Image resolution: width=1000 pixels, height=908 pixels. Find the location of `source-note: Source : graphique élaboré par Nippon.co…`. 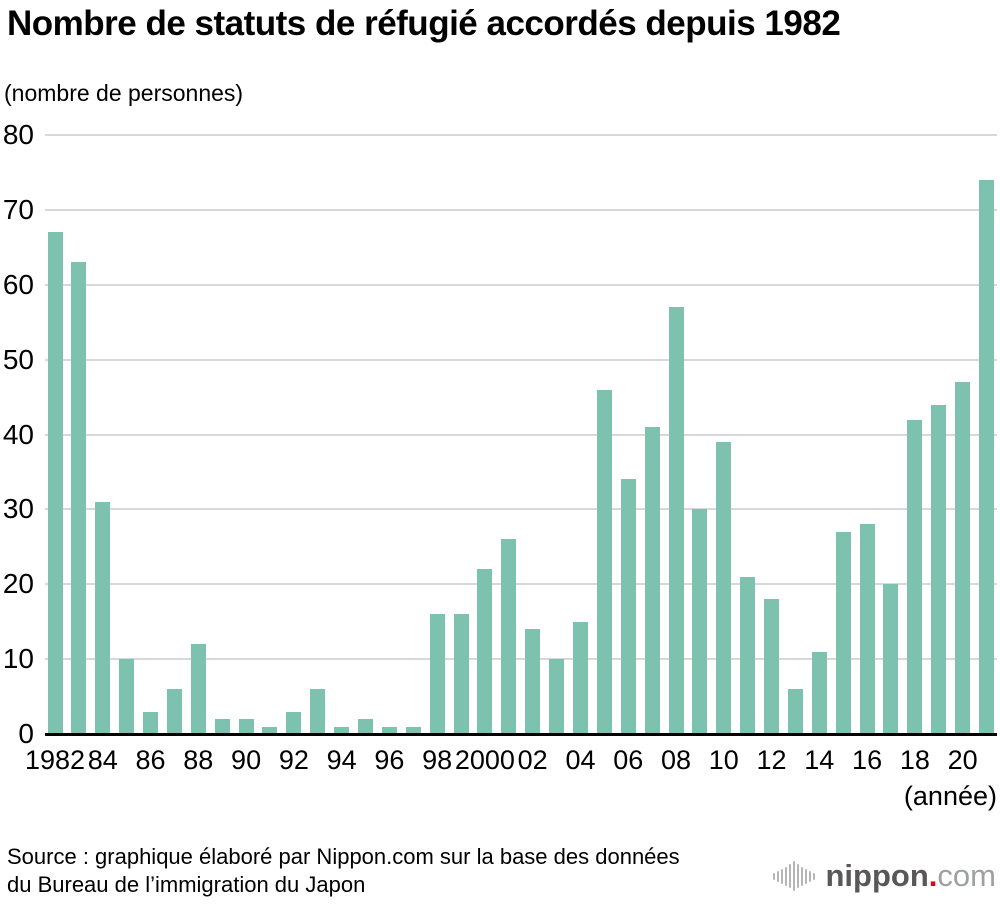

source-note: Source : graphique élaboré par Nippon.co… is located at coordinates (343, 871).